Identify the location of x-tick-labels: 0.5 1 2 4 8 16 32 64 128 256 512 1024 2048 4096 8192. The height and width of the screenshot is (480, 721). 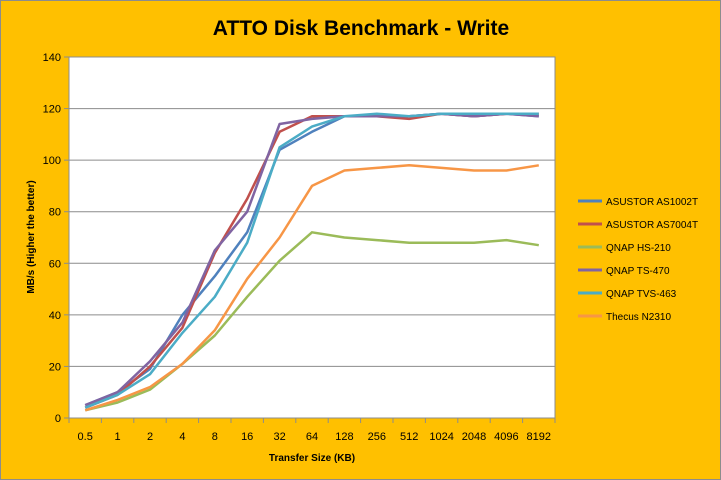
(314, 437).